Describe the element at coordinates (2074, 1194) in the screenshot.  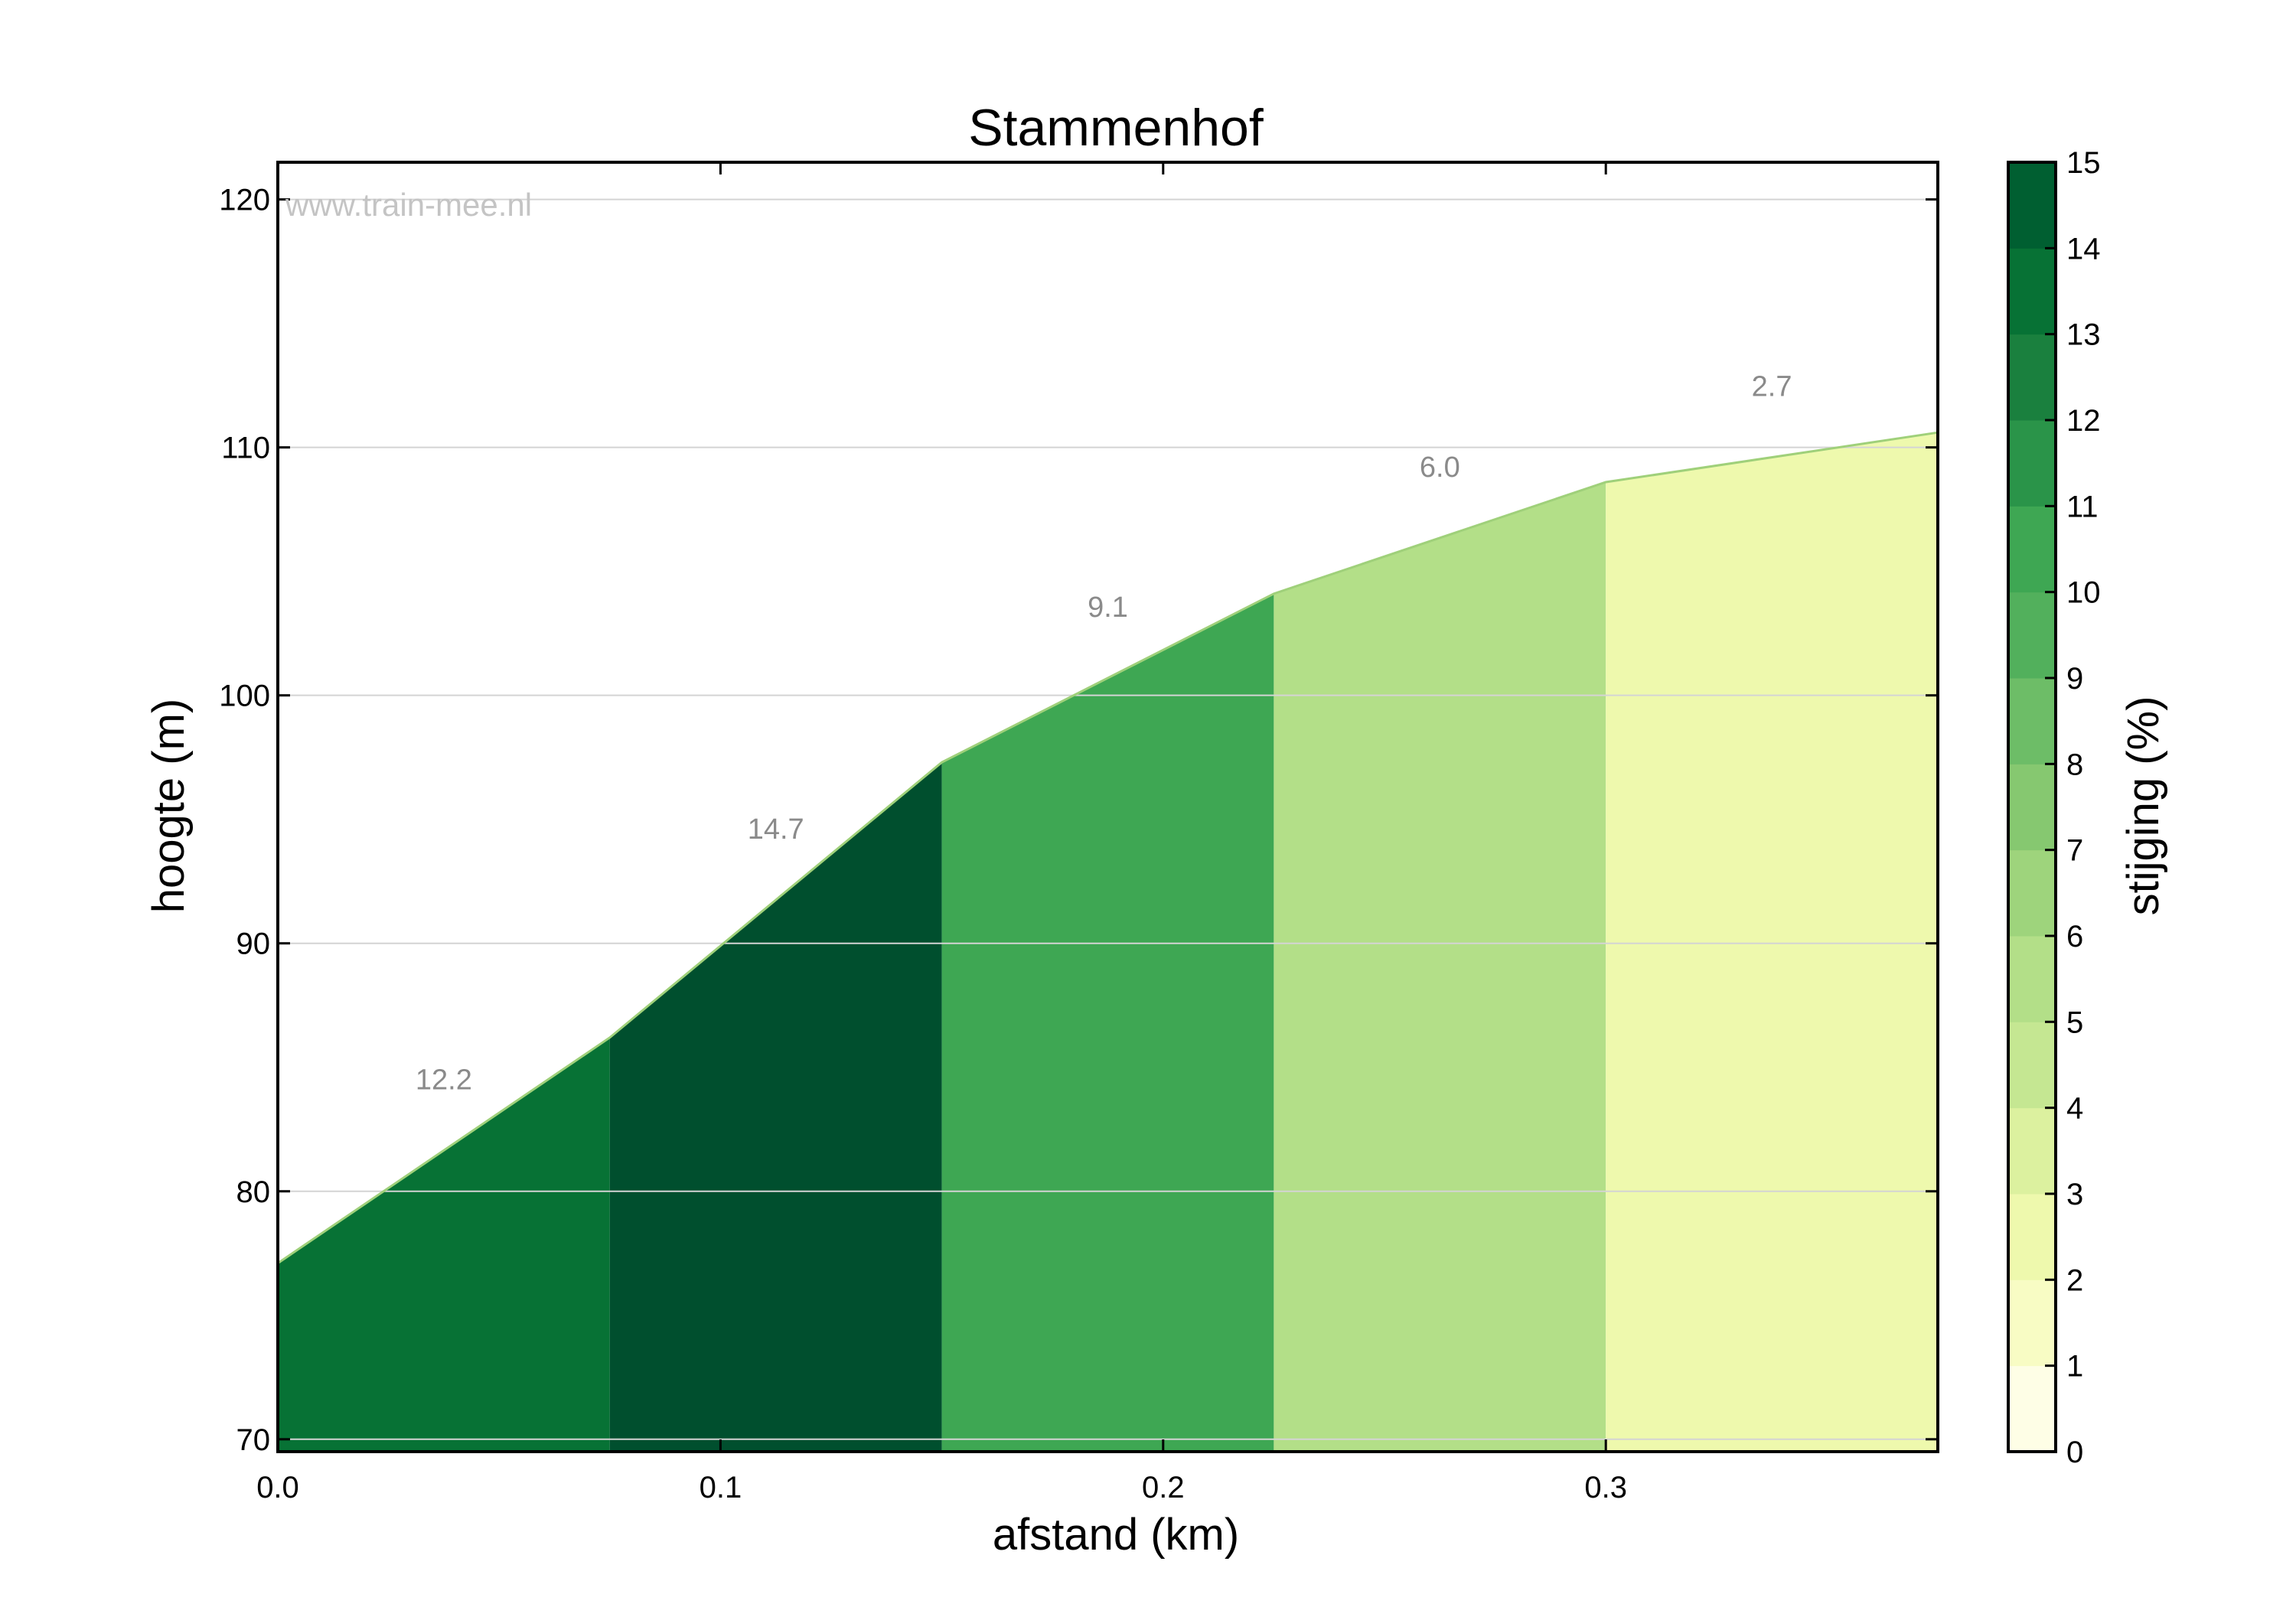
I see `colorbar-tick-label: 3` at that location.